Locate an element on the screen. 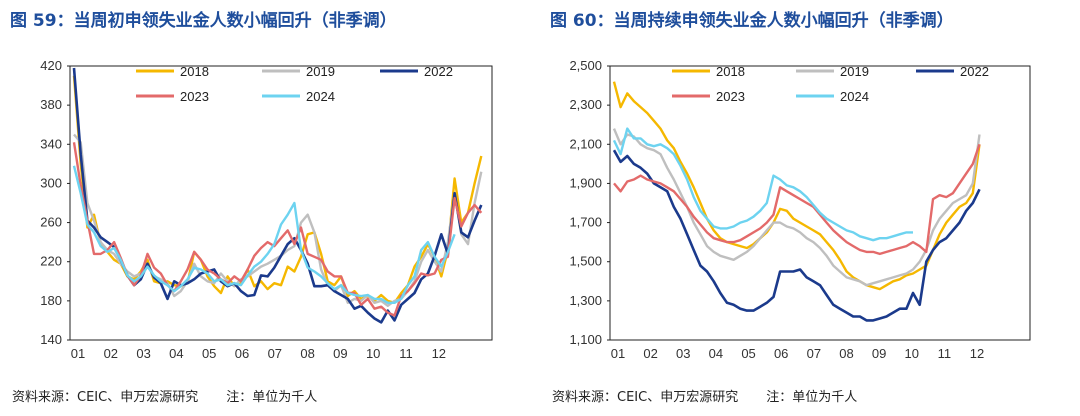 This screenshot has height=416, width=1080. y-tick-label: 1,500 is located at coordinates (585, 261).